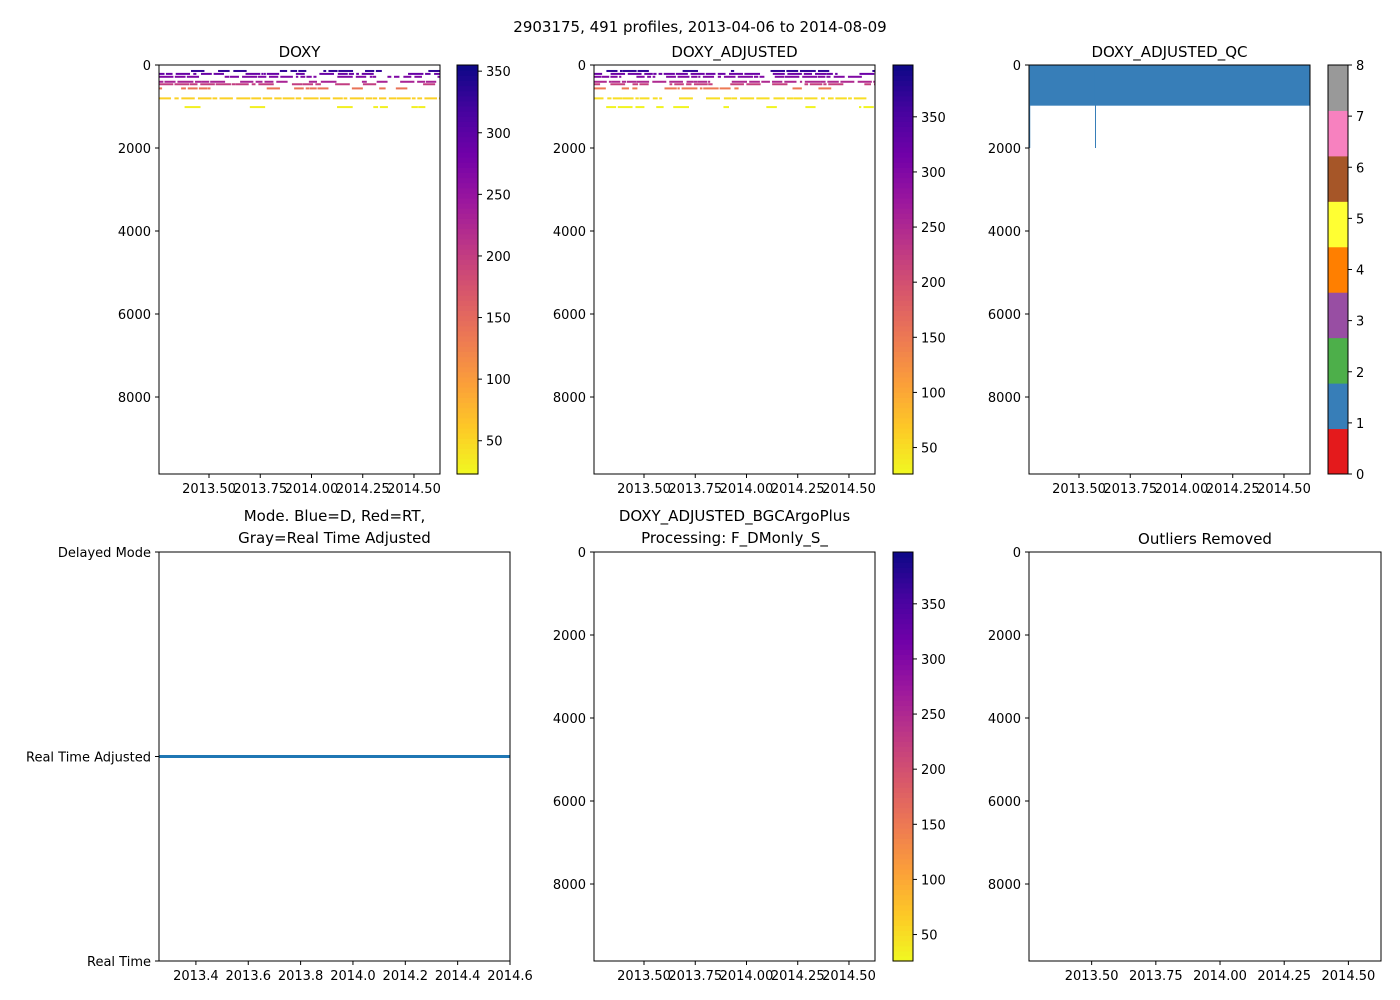  Describe the element at coordinates (933, 605) in the screenshot. I see `colorbar-tick-label: 350` at that location.